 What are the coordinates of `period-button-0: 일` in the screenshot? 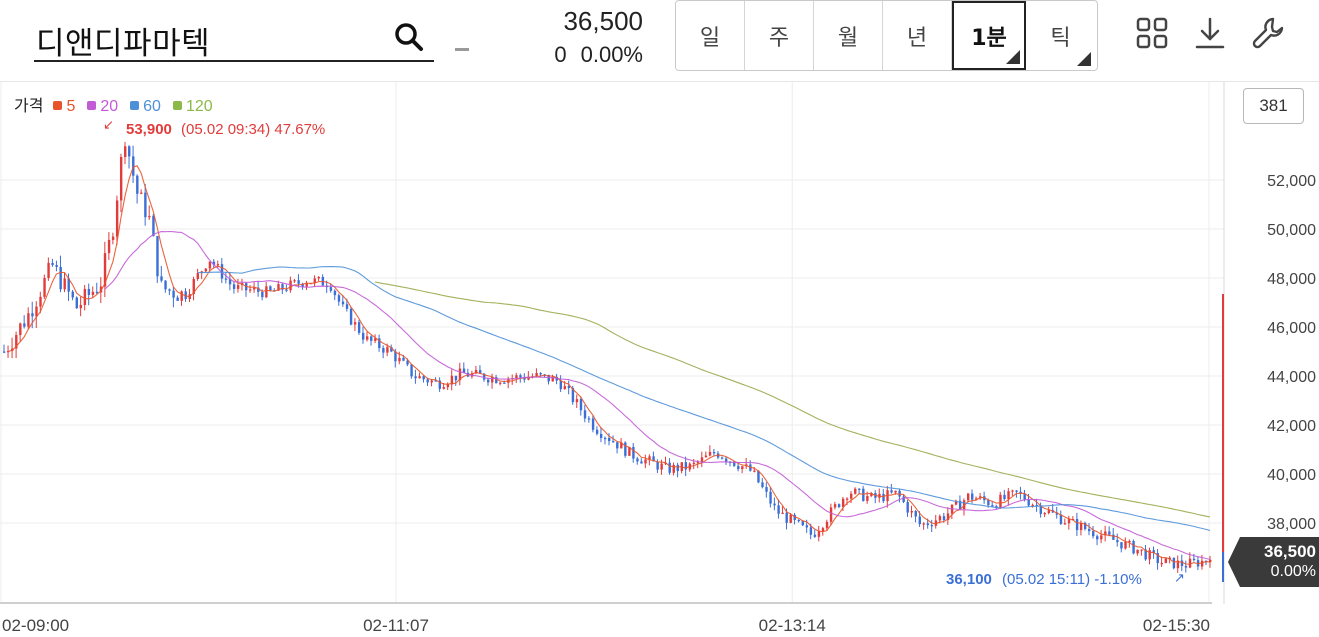 It's located at (710, 35).